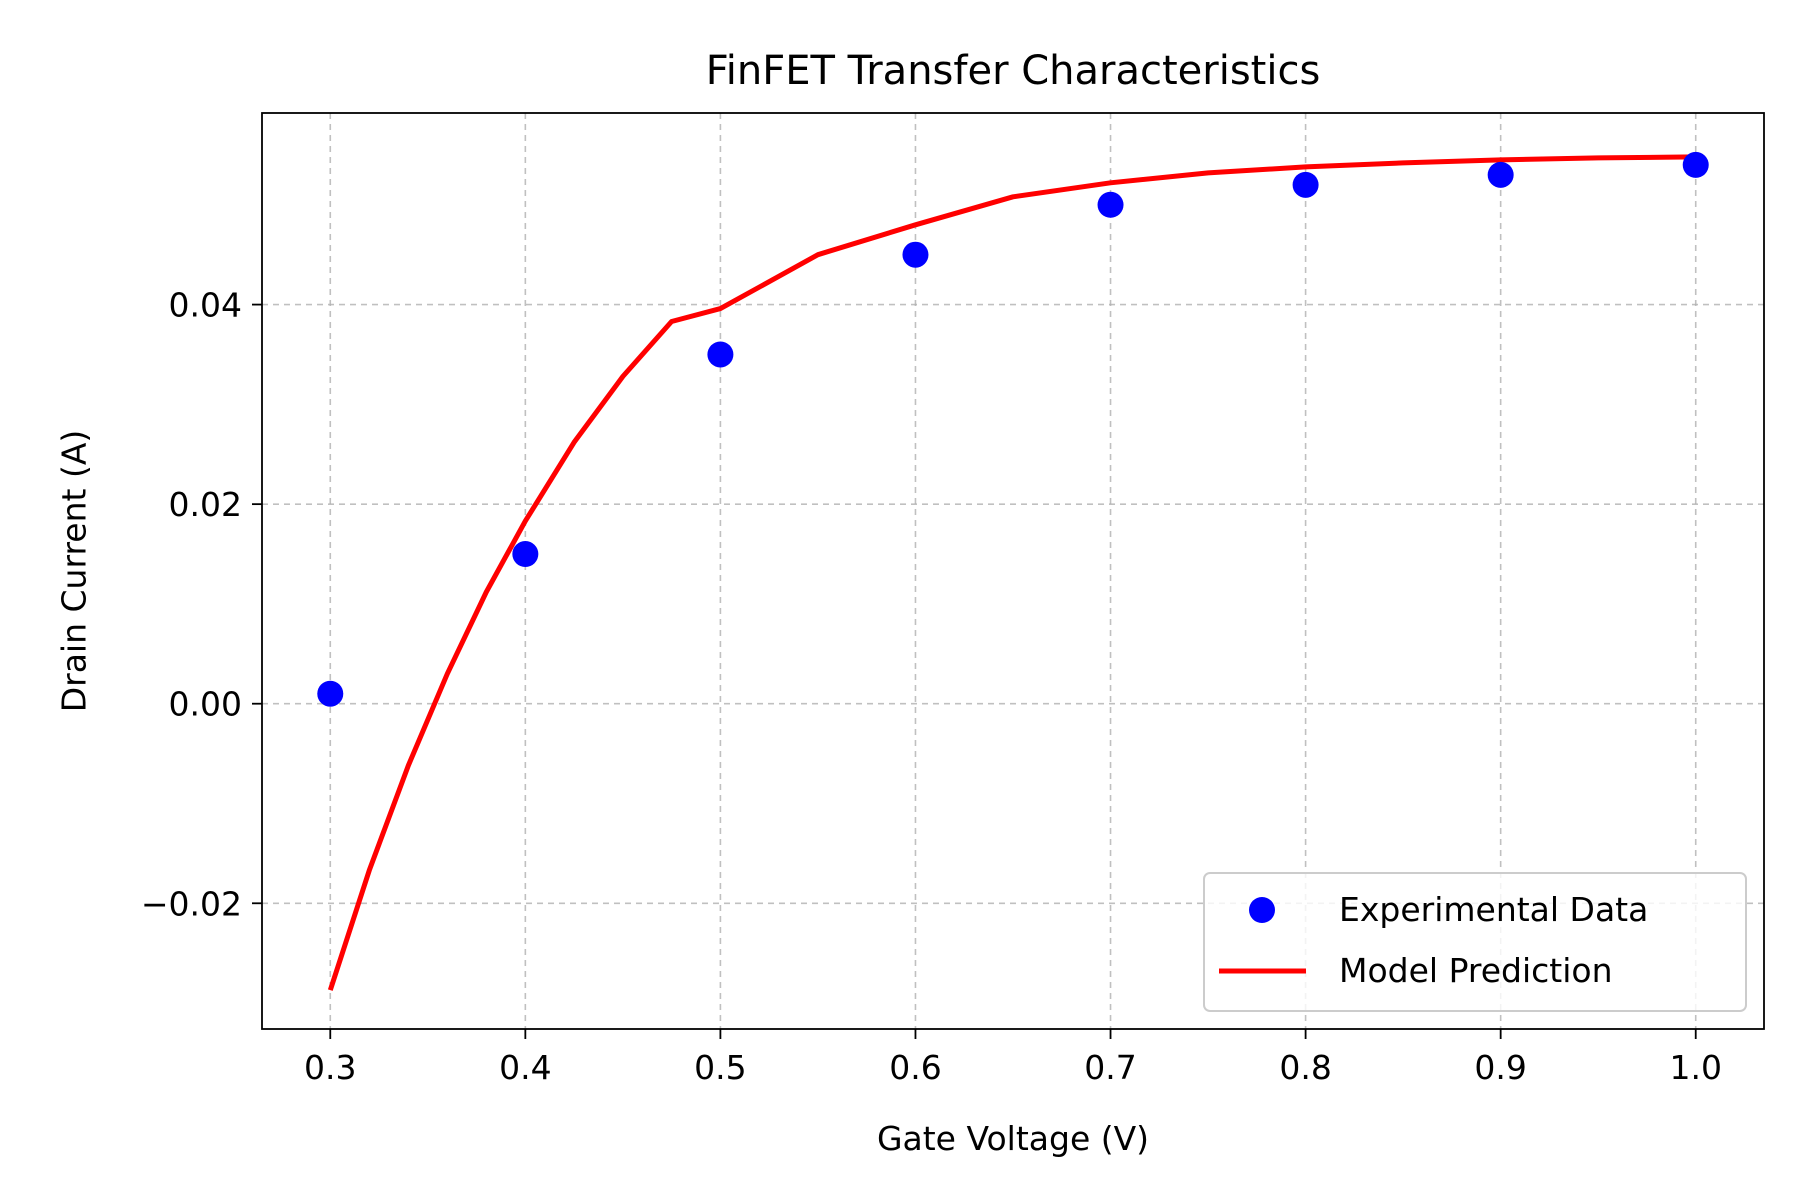 Image resolution: width=1800 pixels, height=1200 pixels. I want to click on chart-title: FinFET Transfer Characteristics, so click(1013, 71).